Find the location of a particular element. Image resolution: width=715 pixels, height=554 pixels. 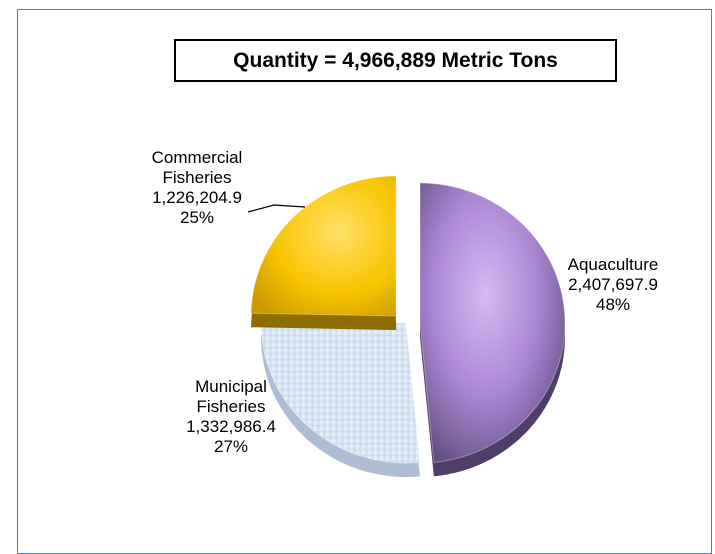

leader-lines is located at coordinates (276, 208).